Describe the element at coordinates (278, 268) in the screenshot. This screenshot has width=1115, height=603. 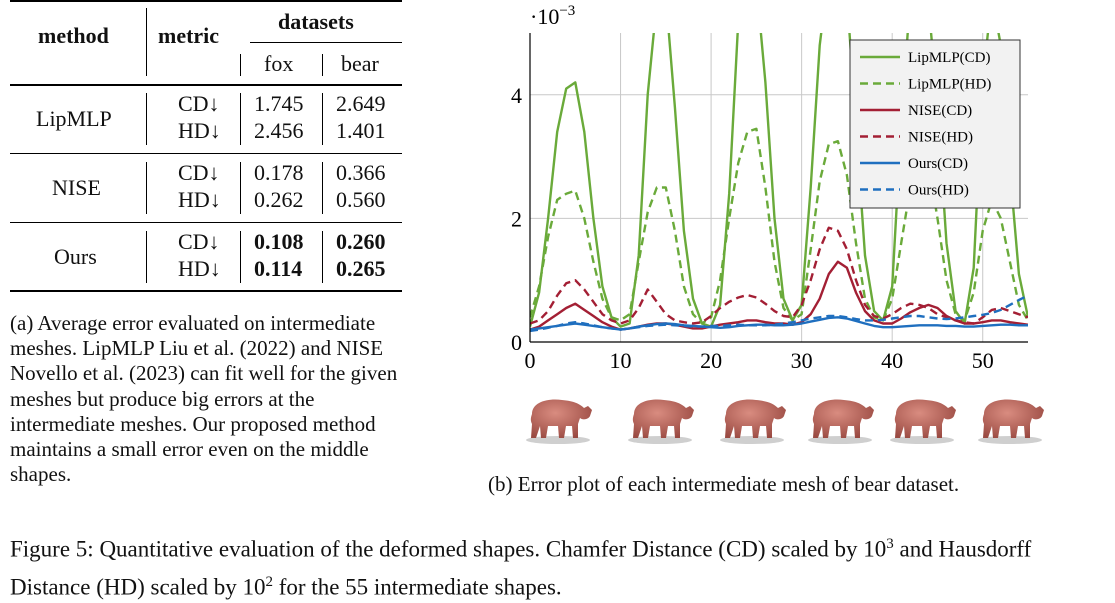
I see `value-cell-best: 0.114` at that location.